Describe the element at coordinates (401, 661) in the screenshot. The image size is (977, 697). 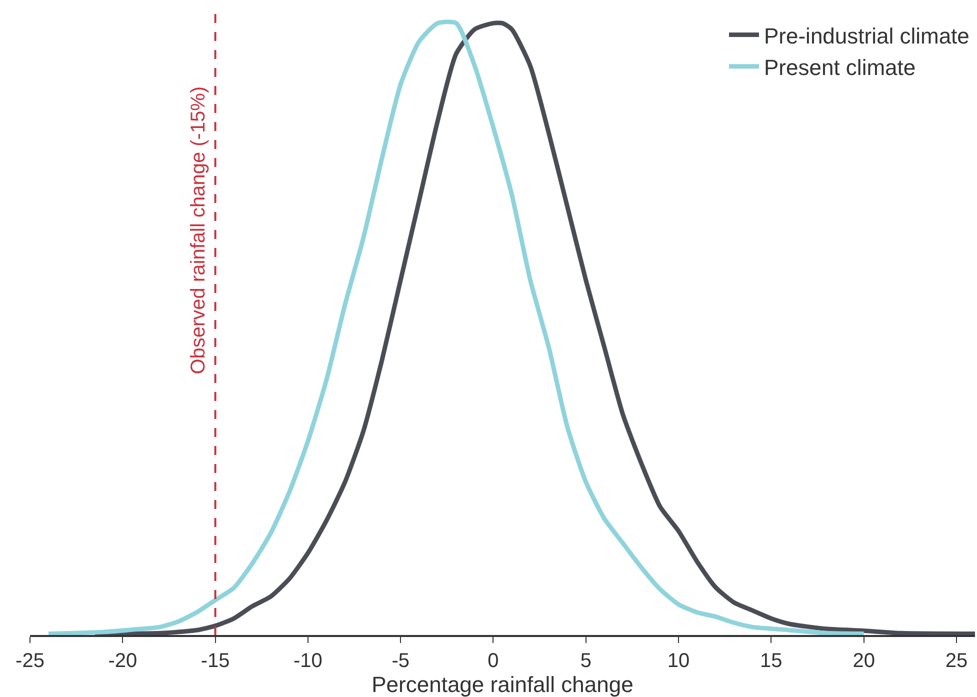
I see `x-tick-label: -5` at that location.